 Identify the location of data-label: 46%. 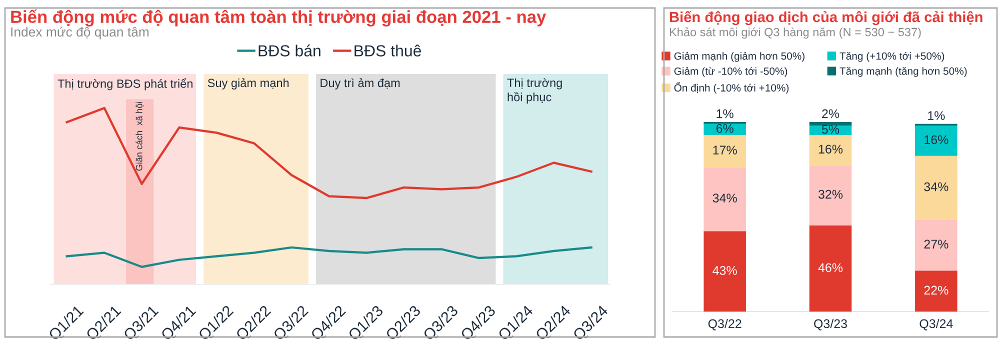
(830, 267).